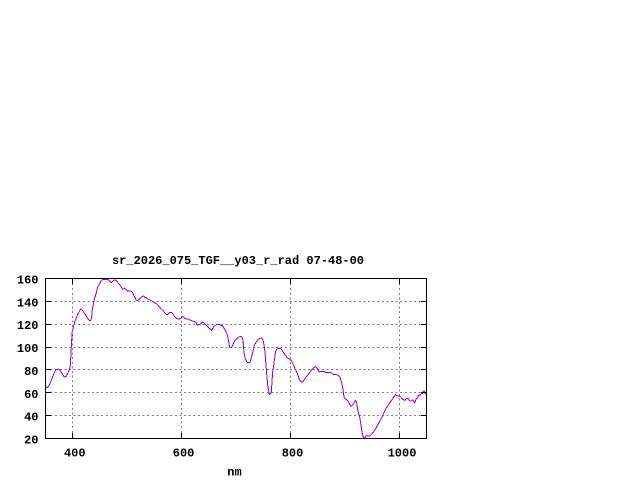  What do you see at coordinates (28, 303) in the screenshot?
I see `svg-text: 140` at bounding box center [28, 303].